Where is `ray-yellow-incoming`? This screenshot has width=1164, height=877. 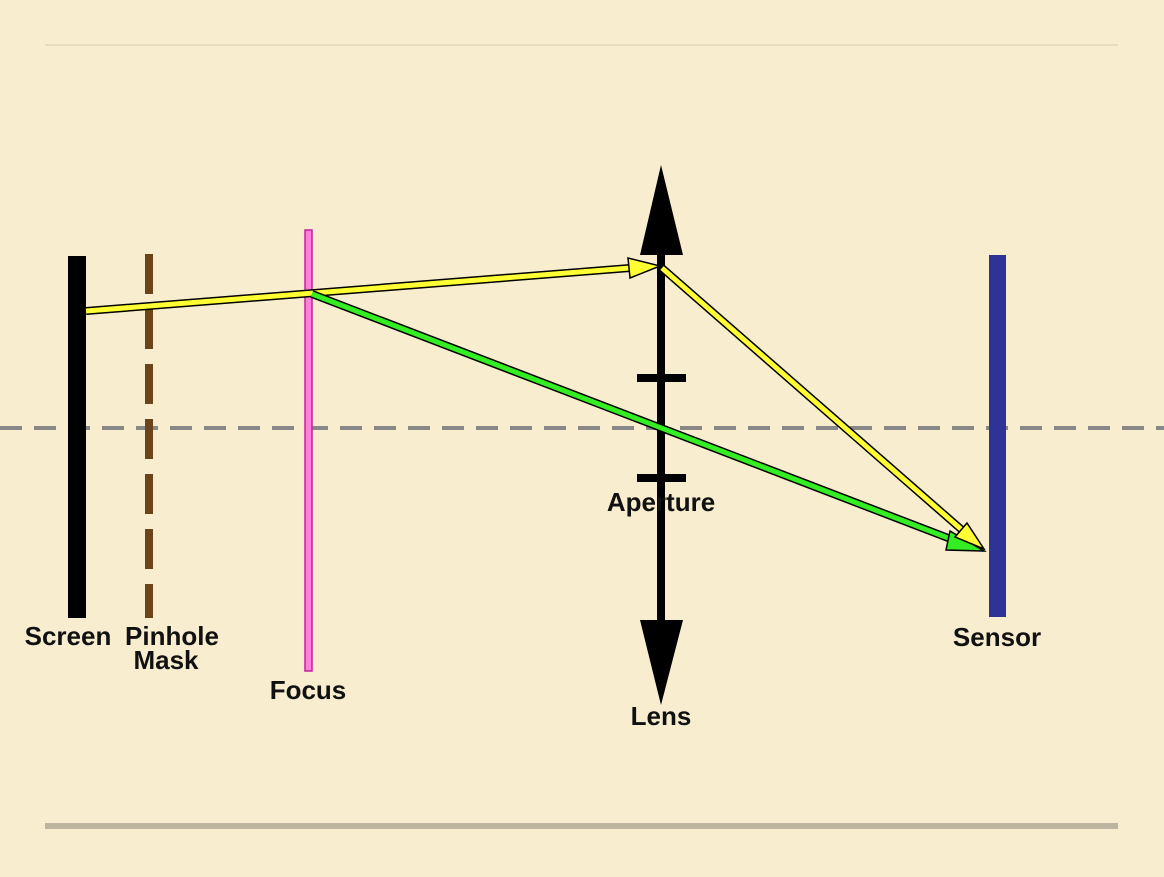 ray-yellow-incoming is located at coordinates (374, 286).